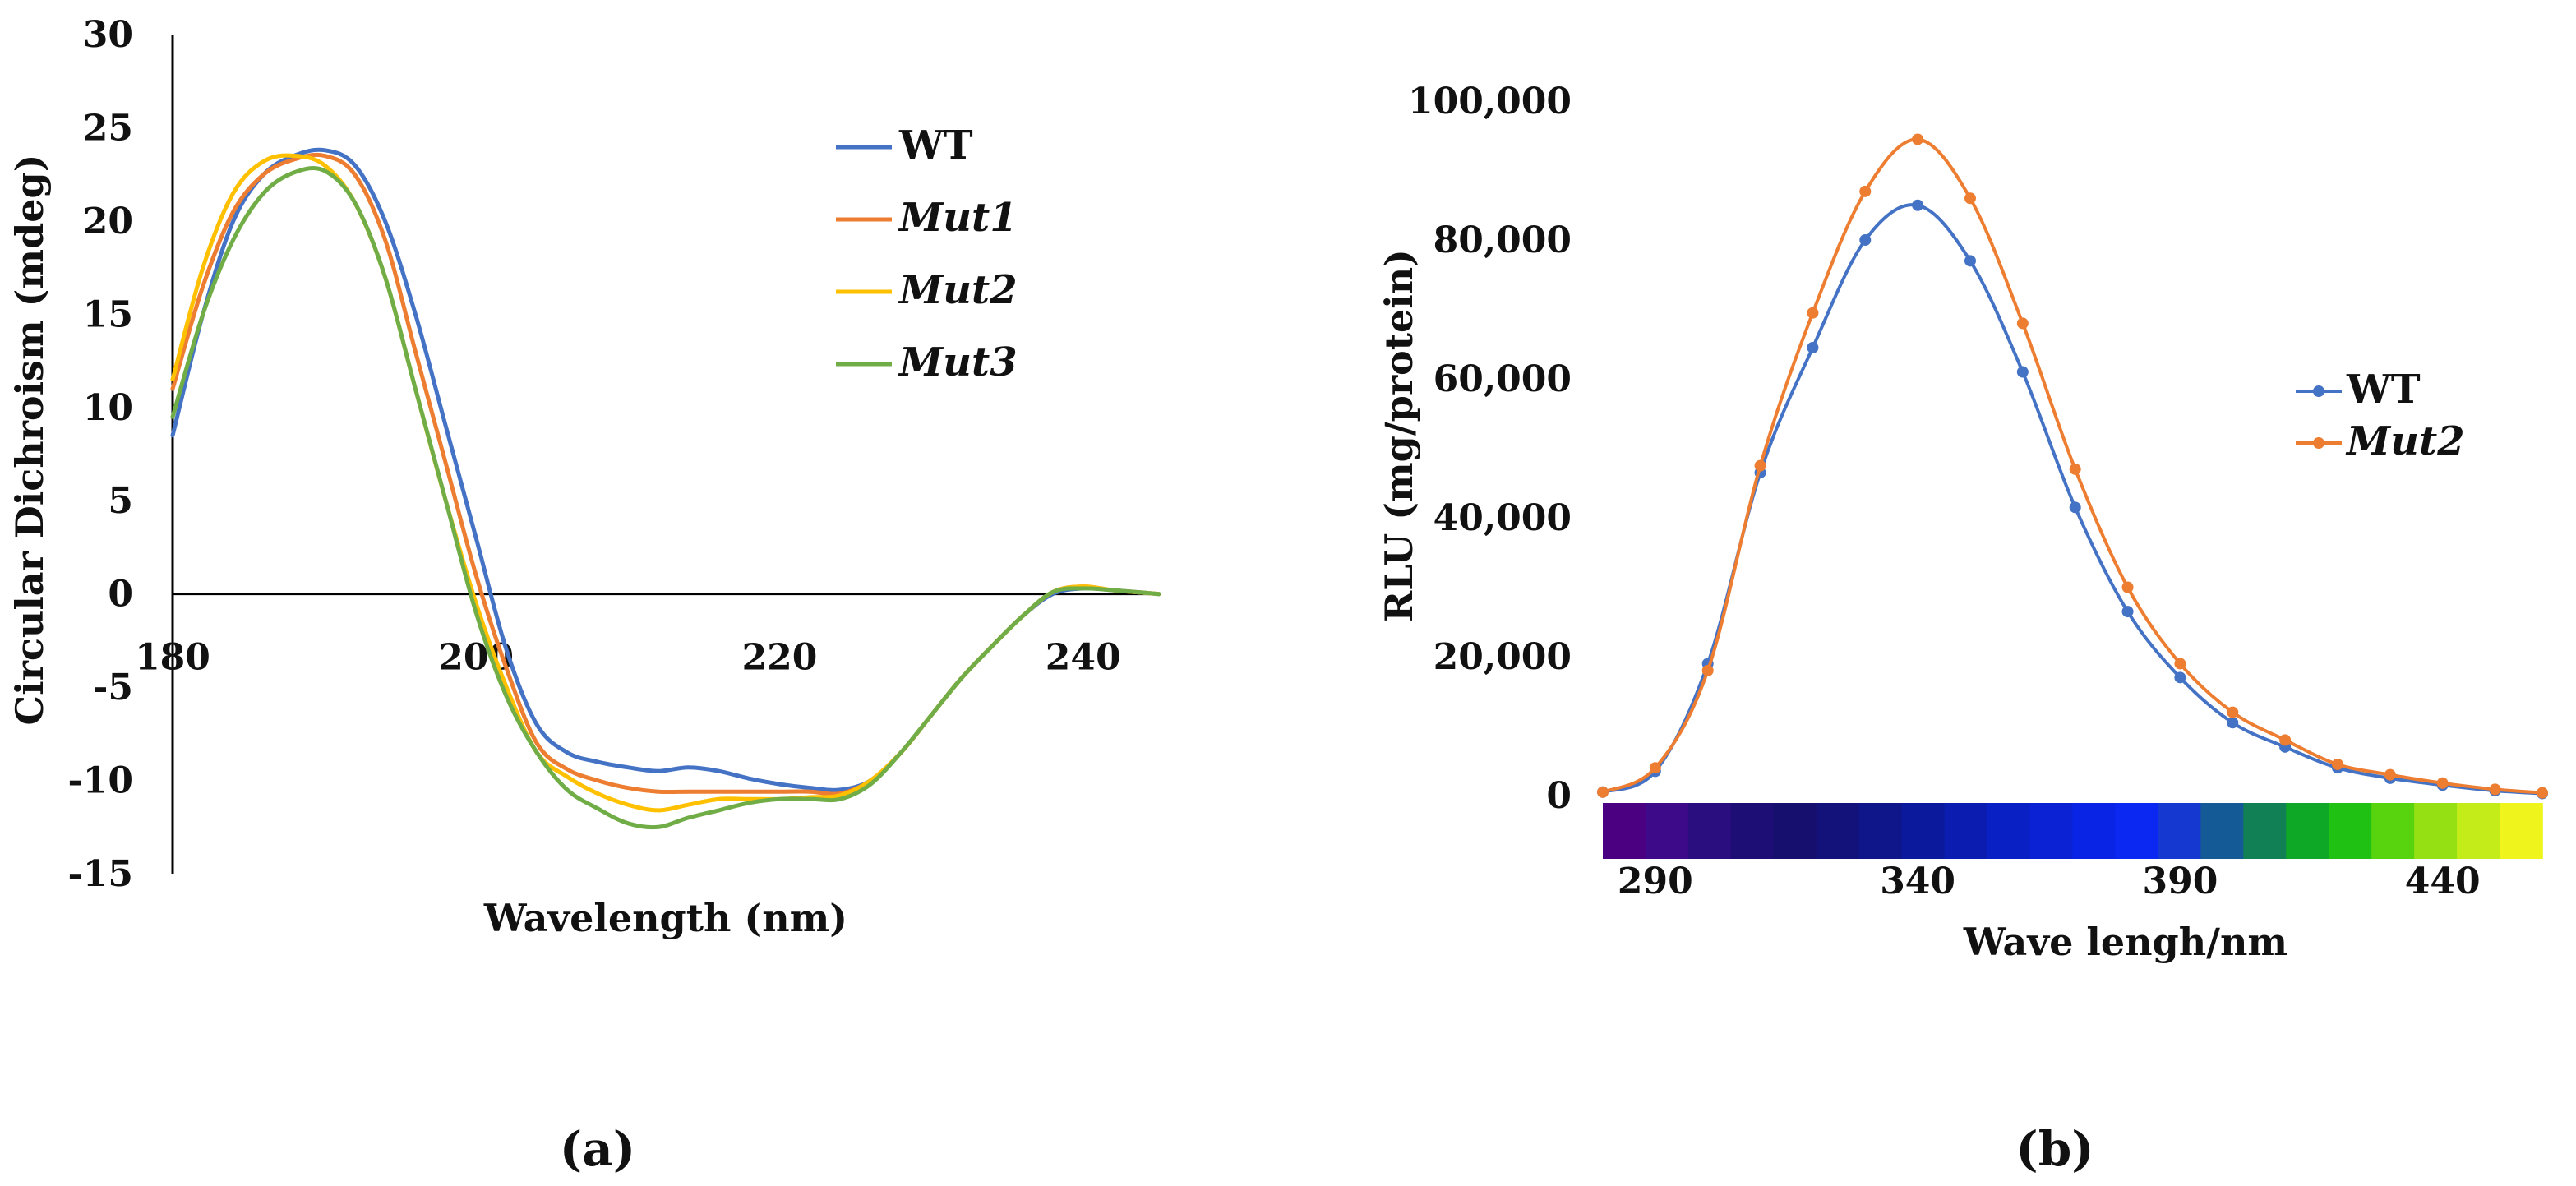 This screenshot has height=1186, width=2576. I want to click on y-tick-label-a: -10, so click(101, 781).